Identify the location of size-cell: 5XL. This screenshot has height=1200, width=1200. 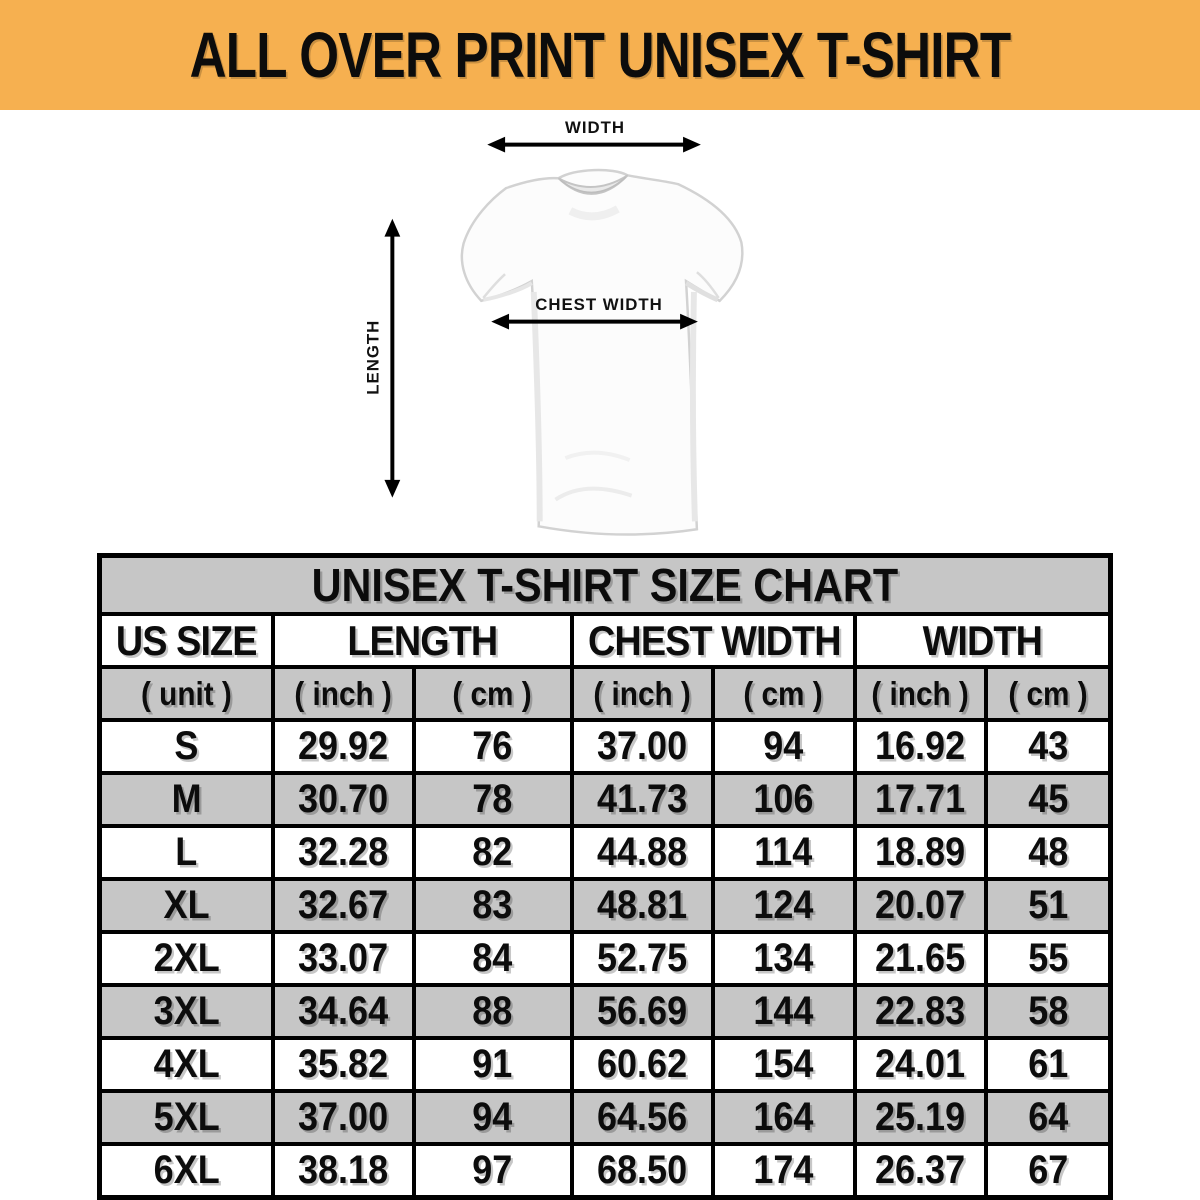
(186, 1117).